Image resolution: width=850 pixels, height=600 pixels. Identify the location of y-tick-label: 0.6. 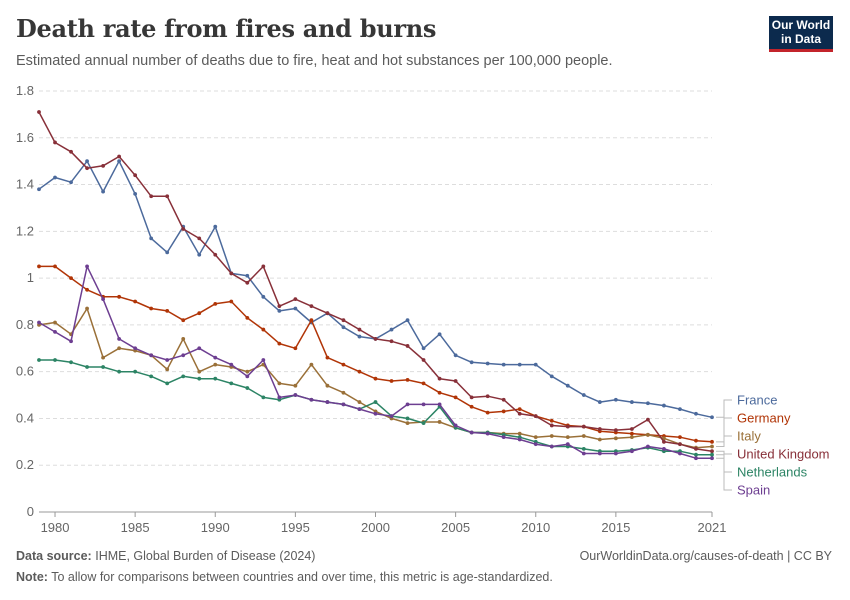
(25, 371).